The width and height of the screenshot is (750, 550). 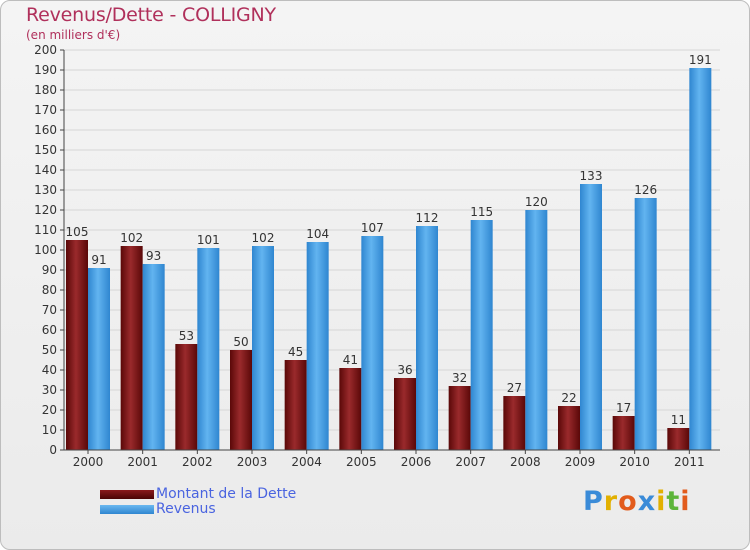 What do you see at coordinates (77, 232) in the screenshot?
I see `data-label: 105` at bounding box center [77, 232].